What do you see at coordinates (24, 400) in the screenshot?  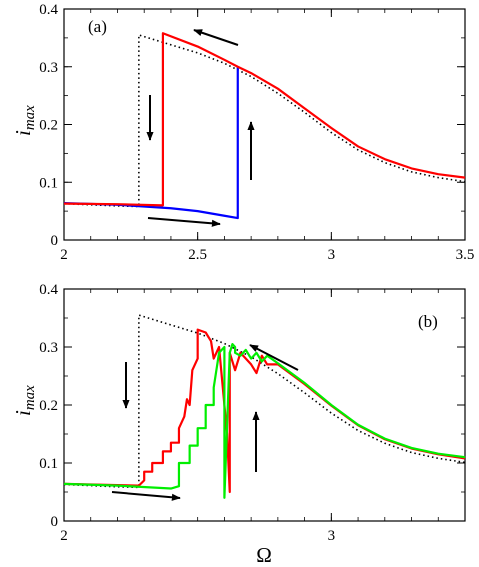 I see `y-axis-label-b: imax` at bounding box center [24, 400].